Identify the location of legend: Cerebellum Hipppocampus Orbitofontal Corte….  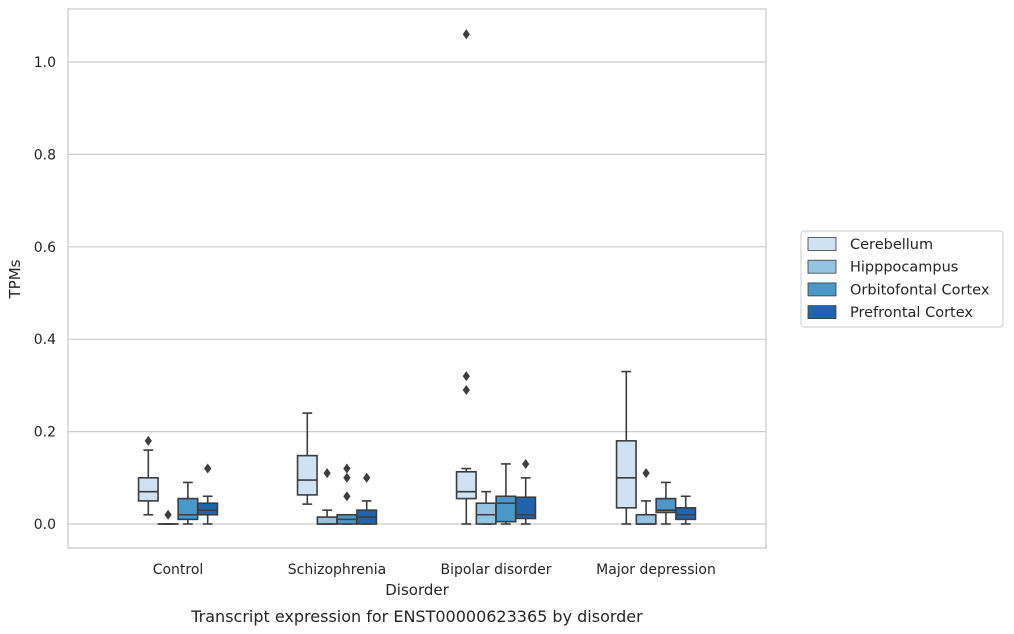
(902, 279).